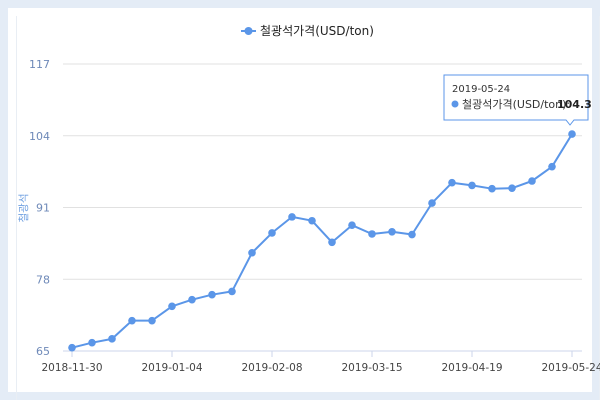 Image resolution: width=600 pixels, height=400 pixels. I want to click on tooltip-date: 2019-05-24, so click(481, 89).